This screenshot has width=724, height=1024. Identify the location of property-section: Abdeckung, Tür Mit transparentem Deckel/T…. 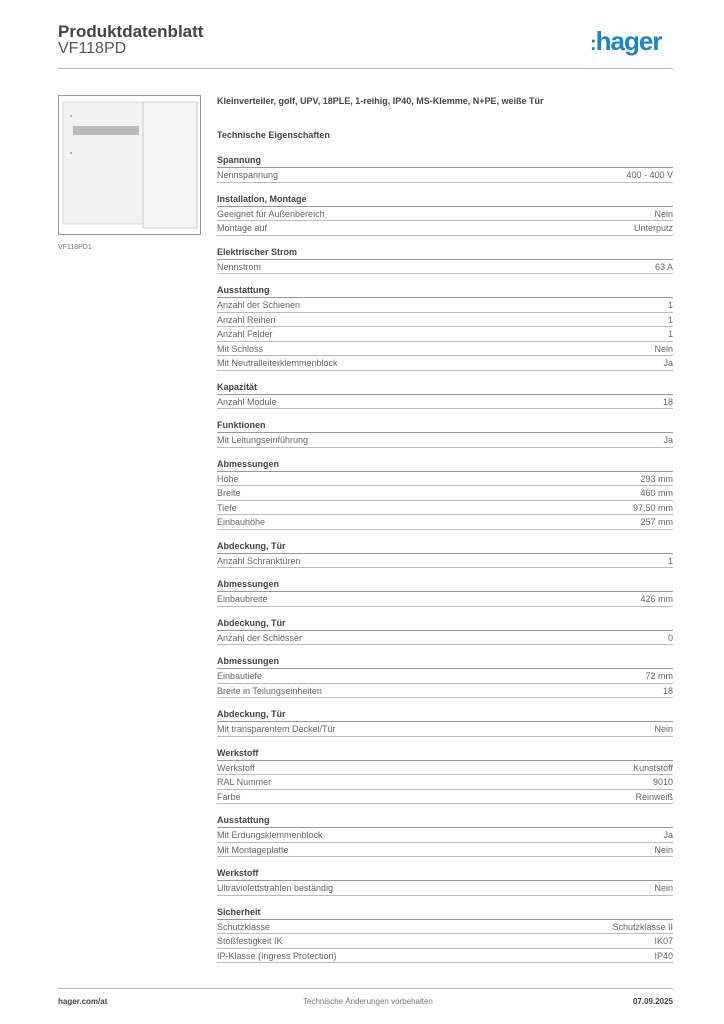
(445, 722).